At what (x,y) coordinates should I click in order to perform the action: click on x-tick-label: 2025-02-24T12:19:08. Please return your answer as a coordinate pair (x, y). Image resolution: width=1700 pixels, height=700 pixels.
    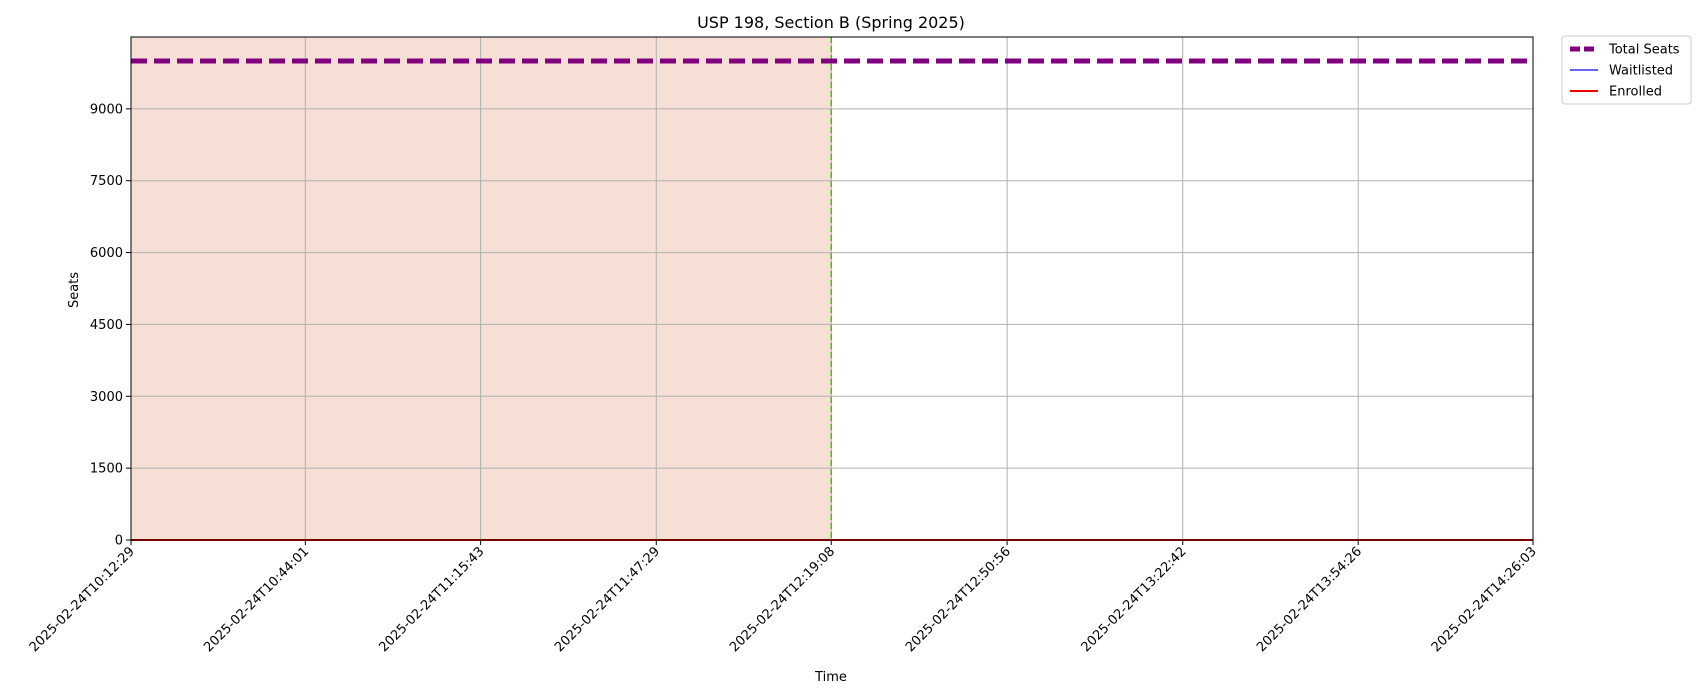
    Looking at the image, I should click on (782, 599).